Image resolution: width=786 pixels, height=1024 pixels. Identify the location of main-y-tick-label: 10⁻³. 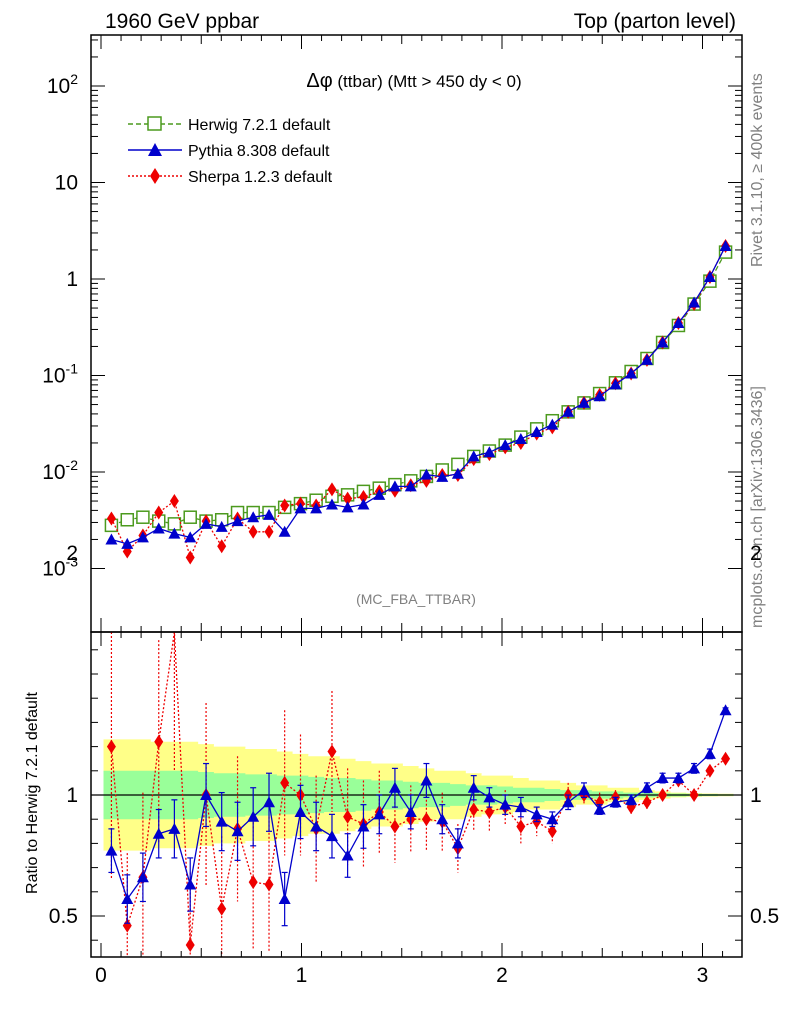
(60, 567).